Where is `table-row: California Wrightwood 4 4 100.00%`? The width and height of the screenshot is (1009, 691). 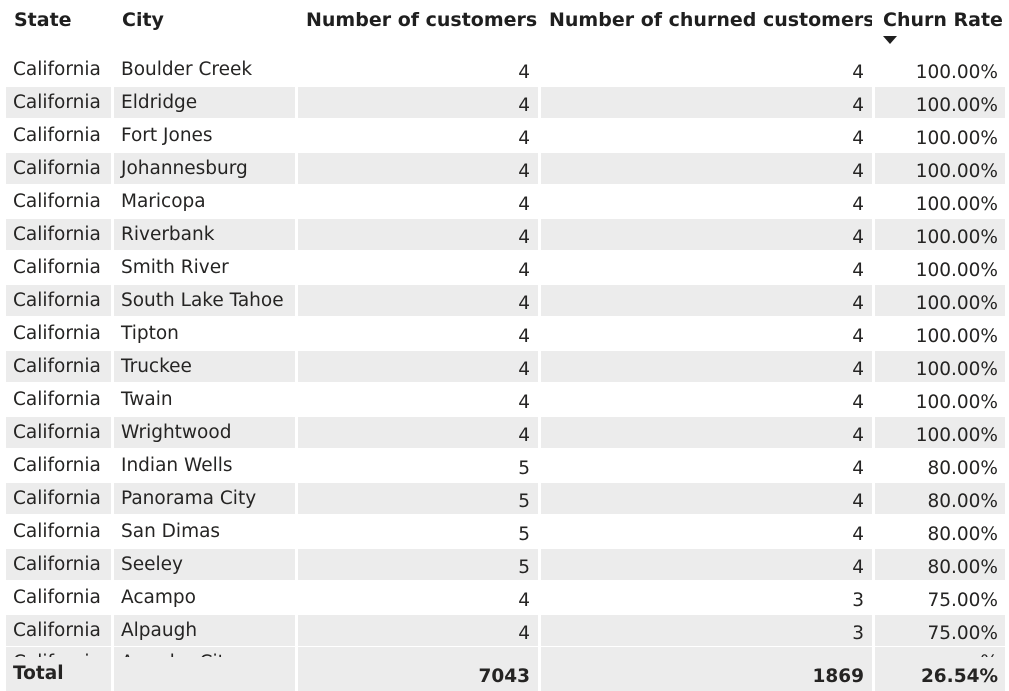 table-row: California Wrightwood 4 4 100.00% is located at coordinates (504, 433).